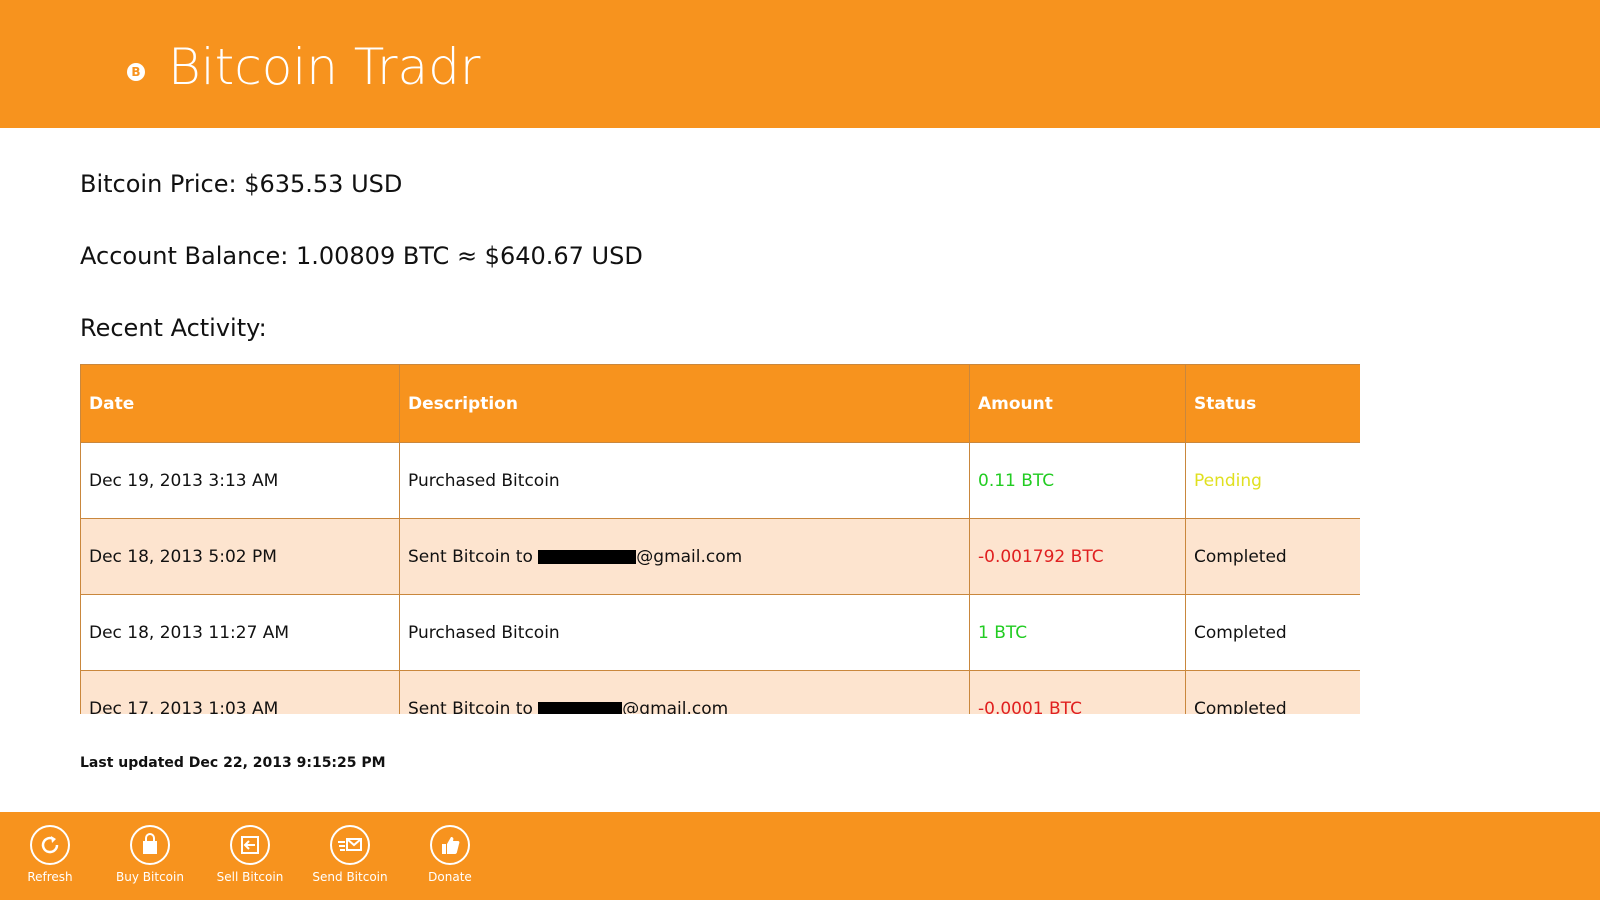 The width and height of the screenshot is (1600, 900). Describe the element at coordinates (240, 403) in the screenshot. I see `header-cell: Date` at that location.